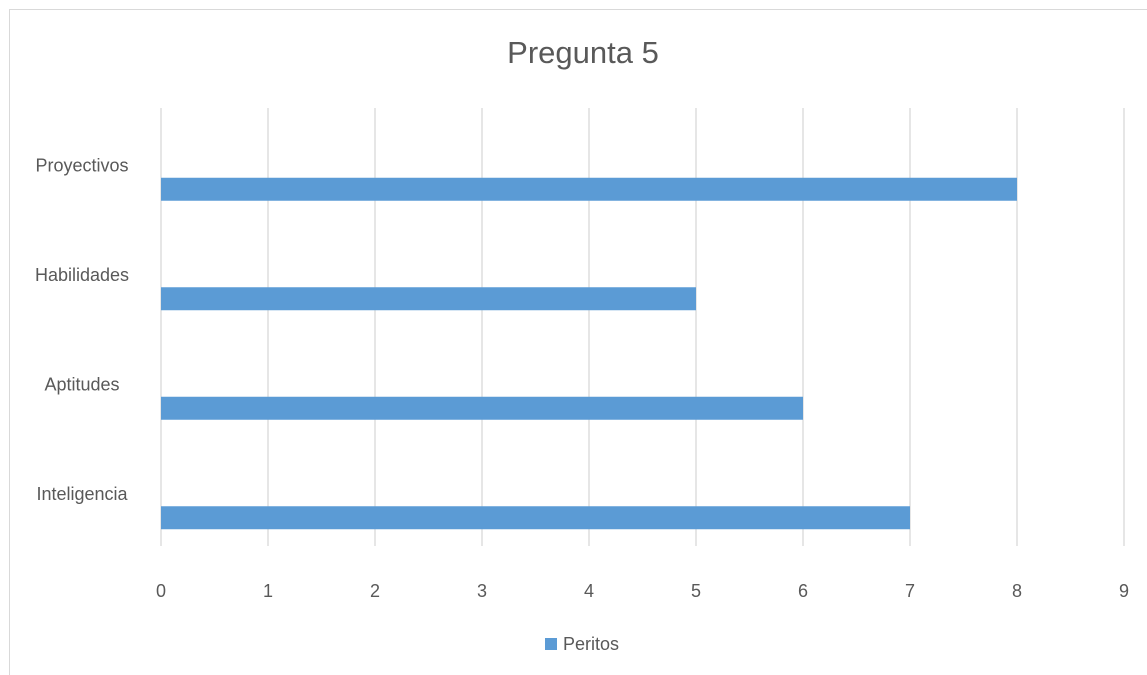 Image resolution: width=1147 pixels, height=675 pixels. What do you see at coordinates (268, 591) in the screenshot?
I see `x-tick-label: 1` at bounding box center [268, 591].